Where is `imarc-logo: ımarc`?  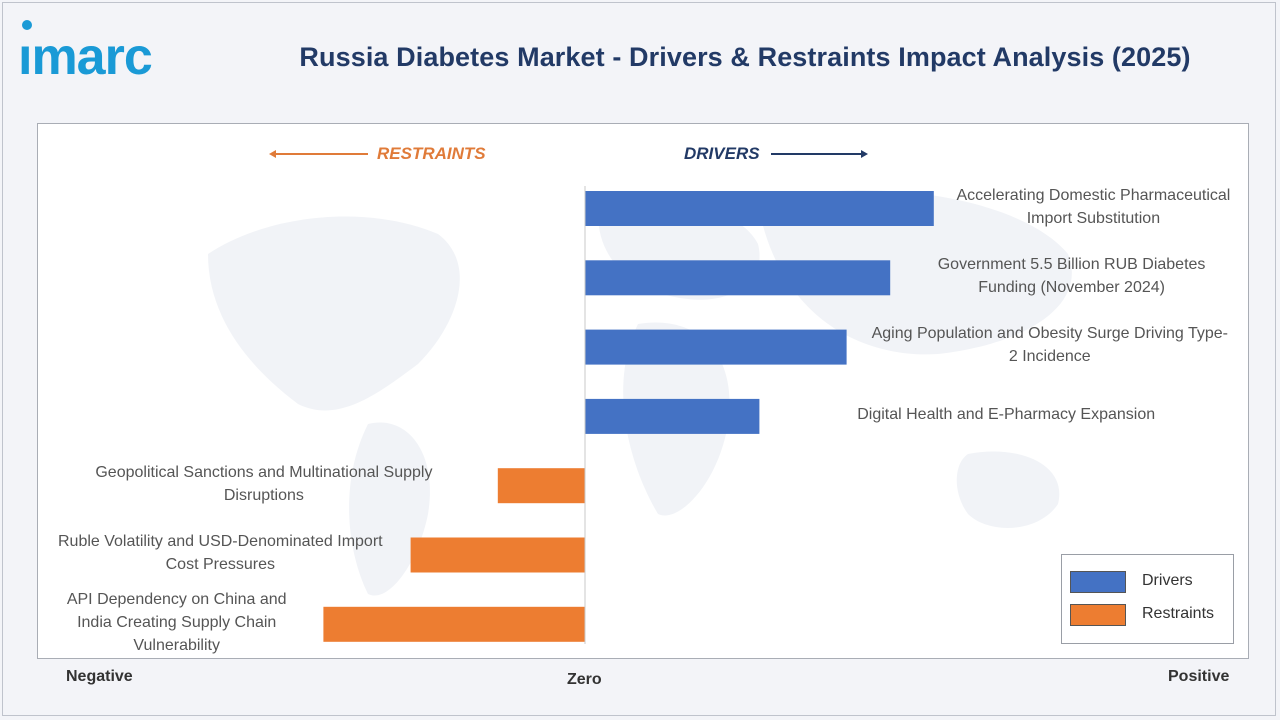
imarc-logo: ımarc is located at coordinates (85, 53).